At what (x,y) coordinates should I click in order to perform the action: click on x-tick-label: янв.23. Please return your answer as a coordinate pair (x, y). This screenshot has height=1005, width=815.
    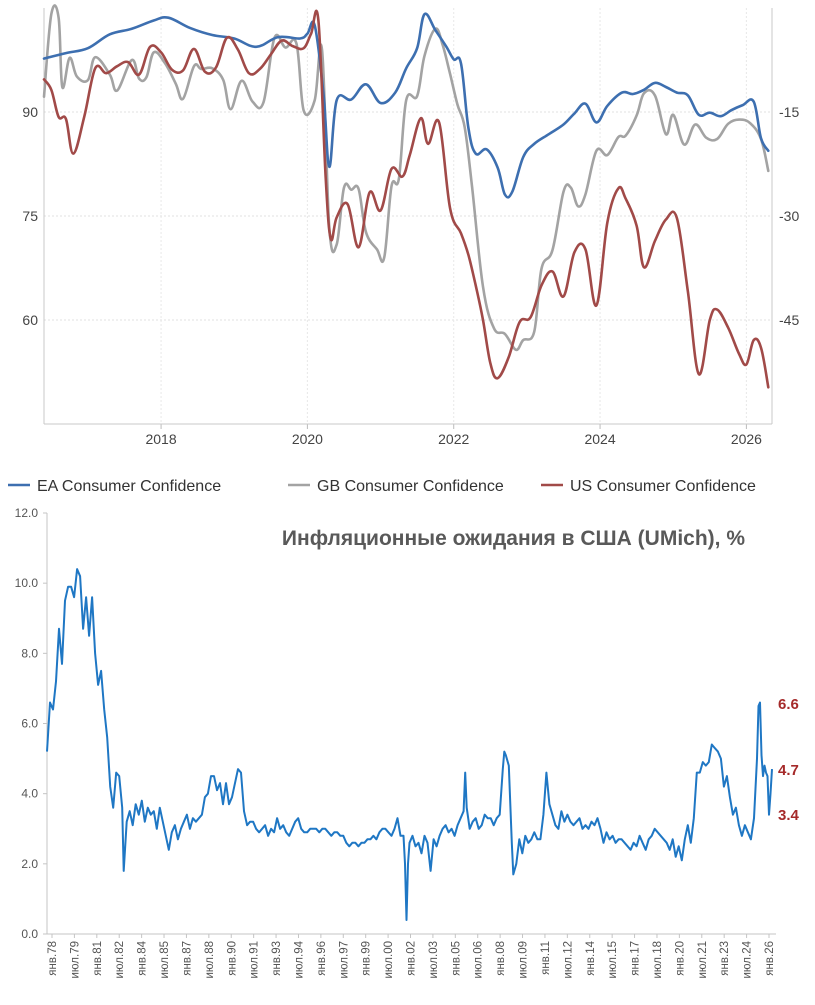
    Looking at the image, I should click on (725, 958).